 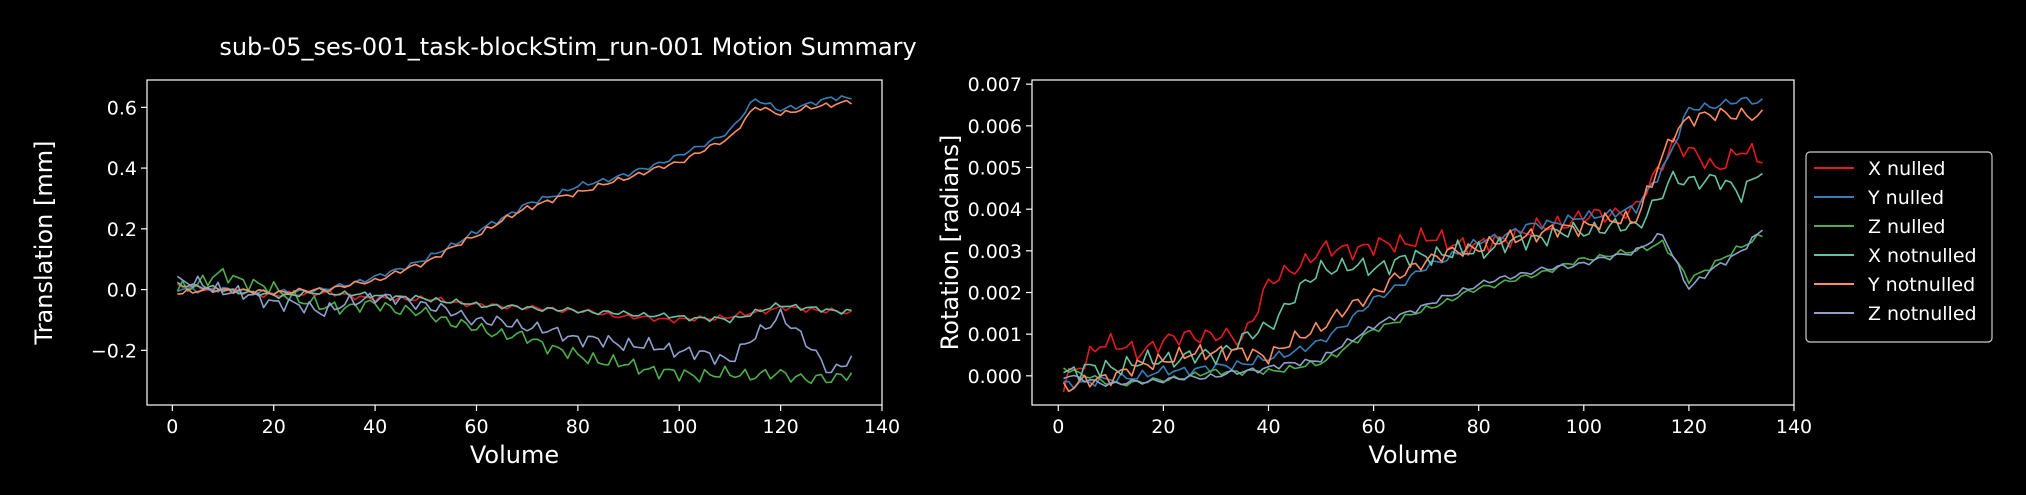 What do you see at coordinates (1921, 285) in the screenshot?
I see `legend-label: Y notnulled` at bounding box center [1921, 285].